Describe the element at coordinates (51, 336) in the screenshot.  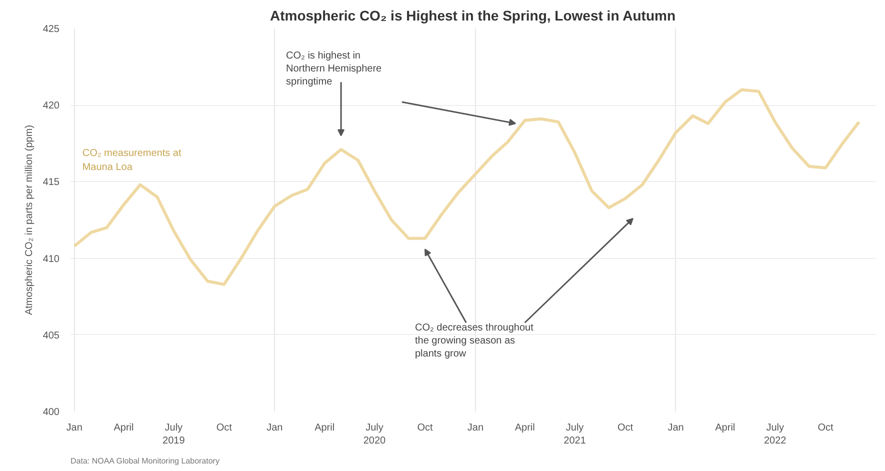
I see `y-tick-label: 405` at that location.